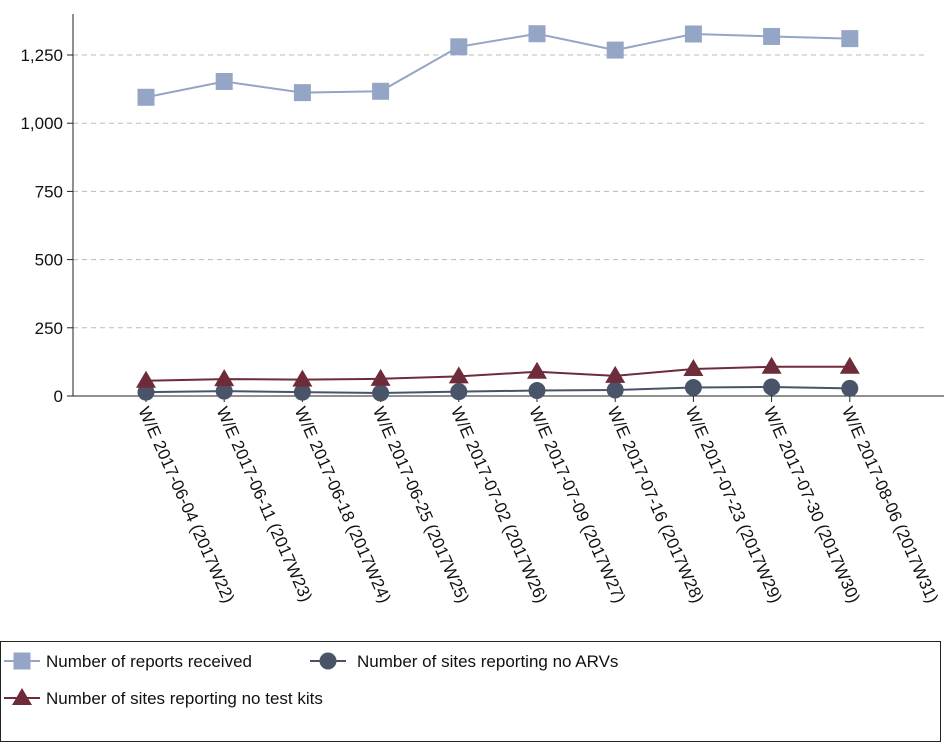 The height and width of the screenshot is (742, 947). Describe the element at coordinates (49, 191) in the screenshot. I see `y-tick-label: 750` at that location.